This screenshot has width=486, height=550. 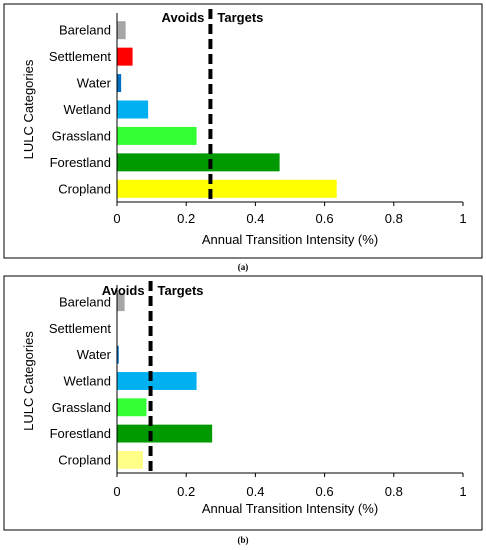 What do you see at coordinates (243, 267) in the screenshot?
I see `panel-a-label: (a)` at bounding box center [243, 267].